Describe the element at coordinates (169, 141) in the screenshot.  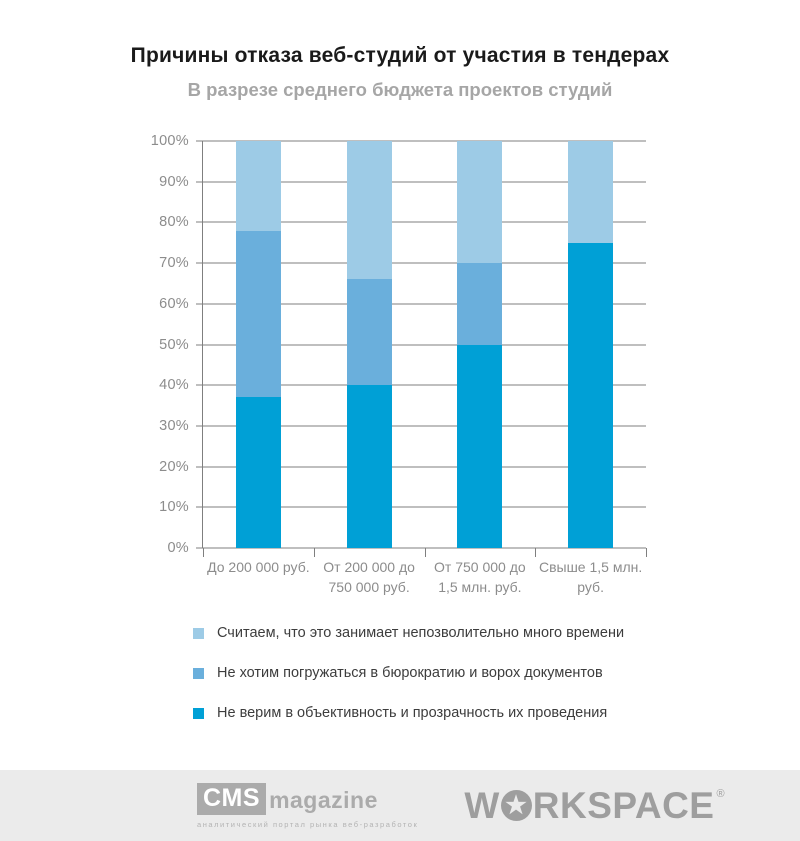
I see `y-tick-label: 100%` at that location.